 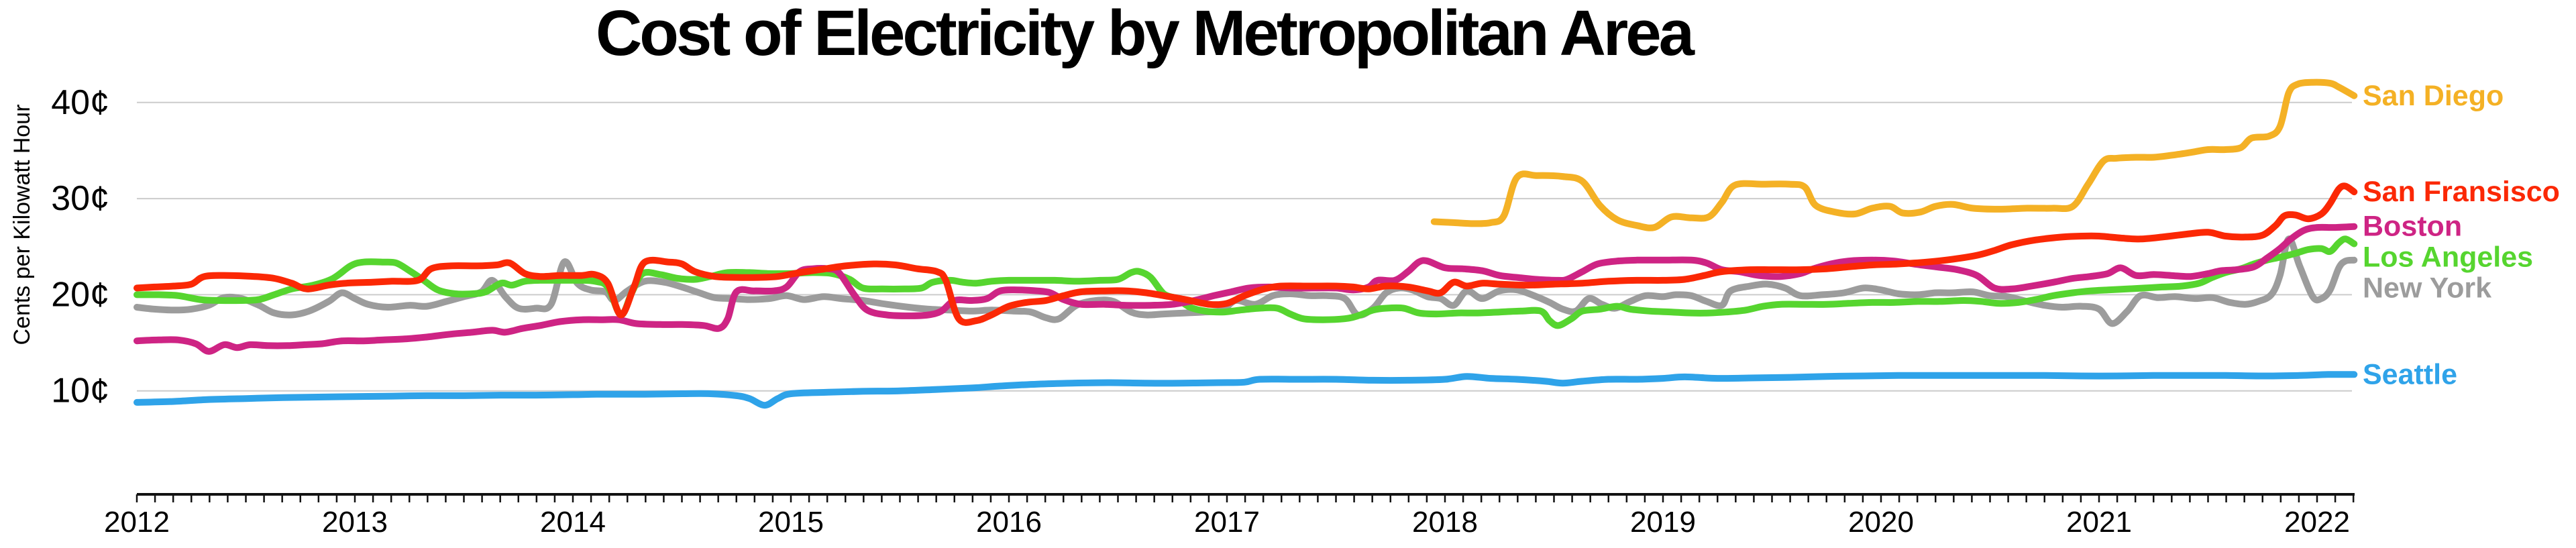 I want to click on y-tick-label-40: 40¢, so click(x=80, y=102).